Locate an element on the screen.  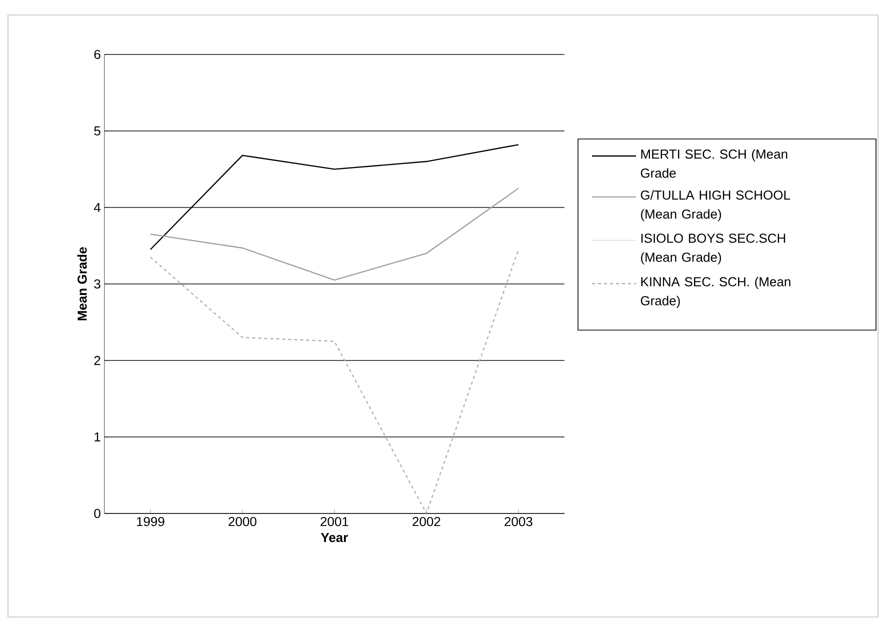
x-tick-label: 2000 is located at coordinates (242, 521).